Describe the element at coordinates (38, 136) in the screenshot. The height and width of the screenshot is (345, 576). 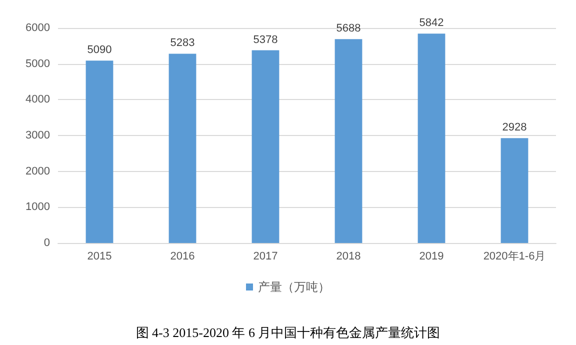
I see `y-tick-label: 3000` at that location.